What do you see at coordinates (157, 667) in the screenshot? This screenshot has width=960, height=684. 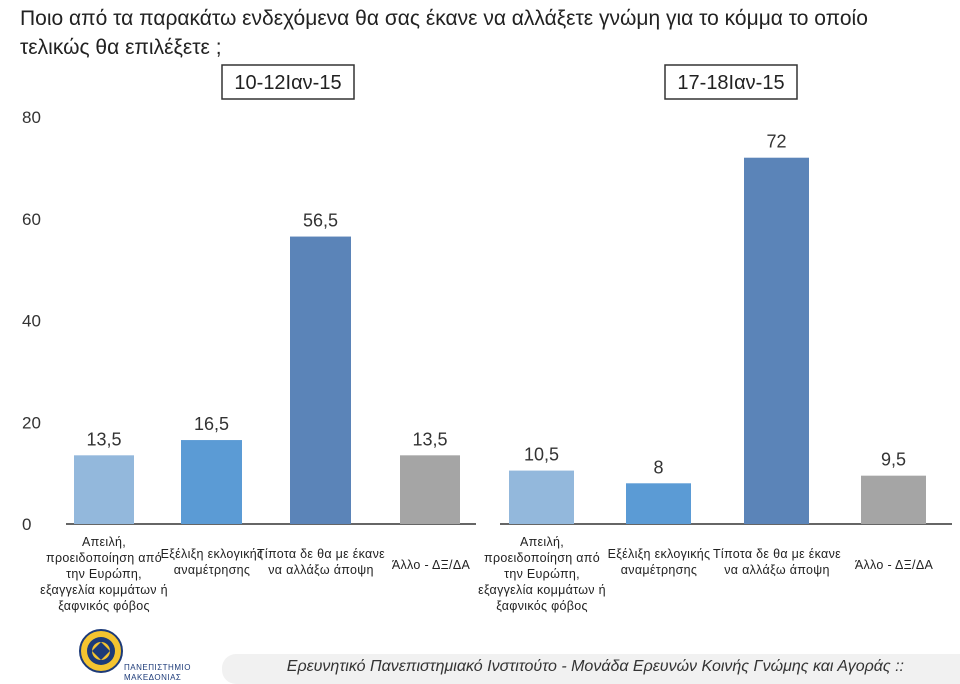 I see `logo-text-line1: ΠΑΝΕΠΙΣΤΗΜΙΟ` at bounding box center [157, 667].